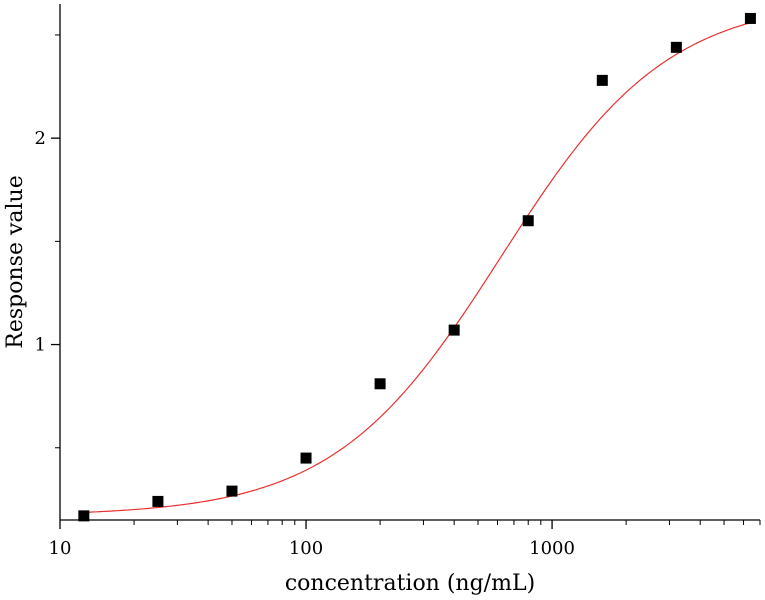 The image size is (765, 600). What do you see at coordinates (15, 261) in the screenshot?
I see `y-axis-label: Response value` at bounding box center [15, 261].